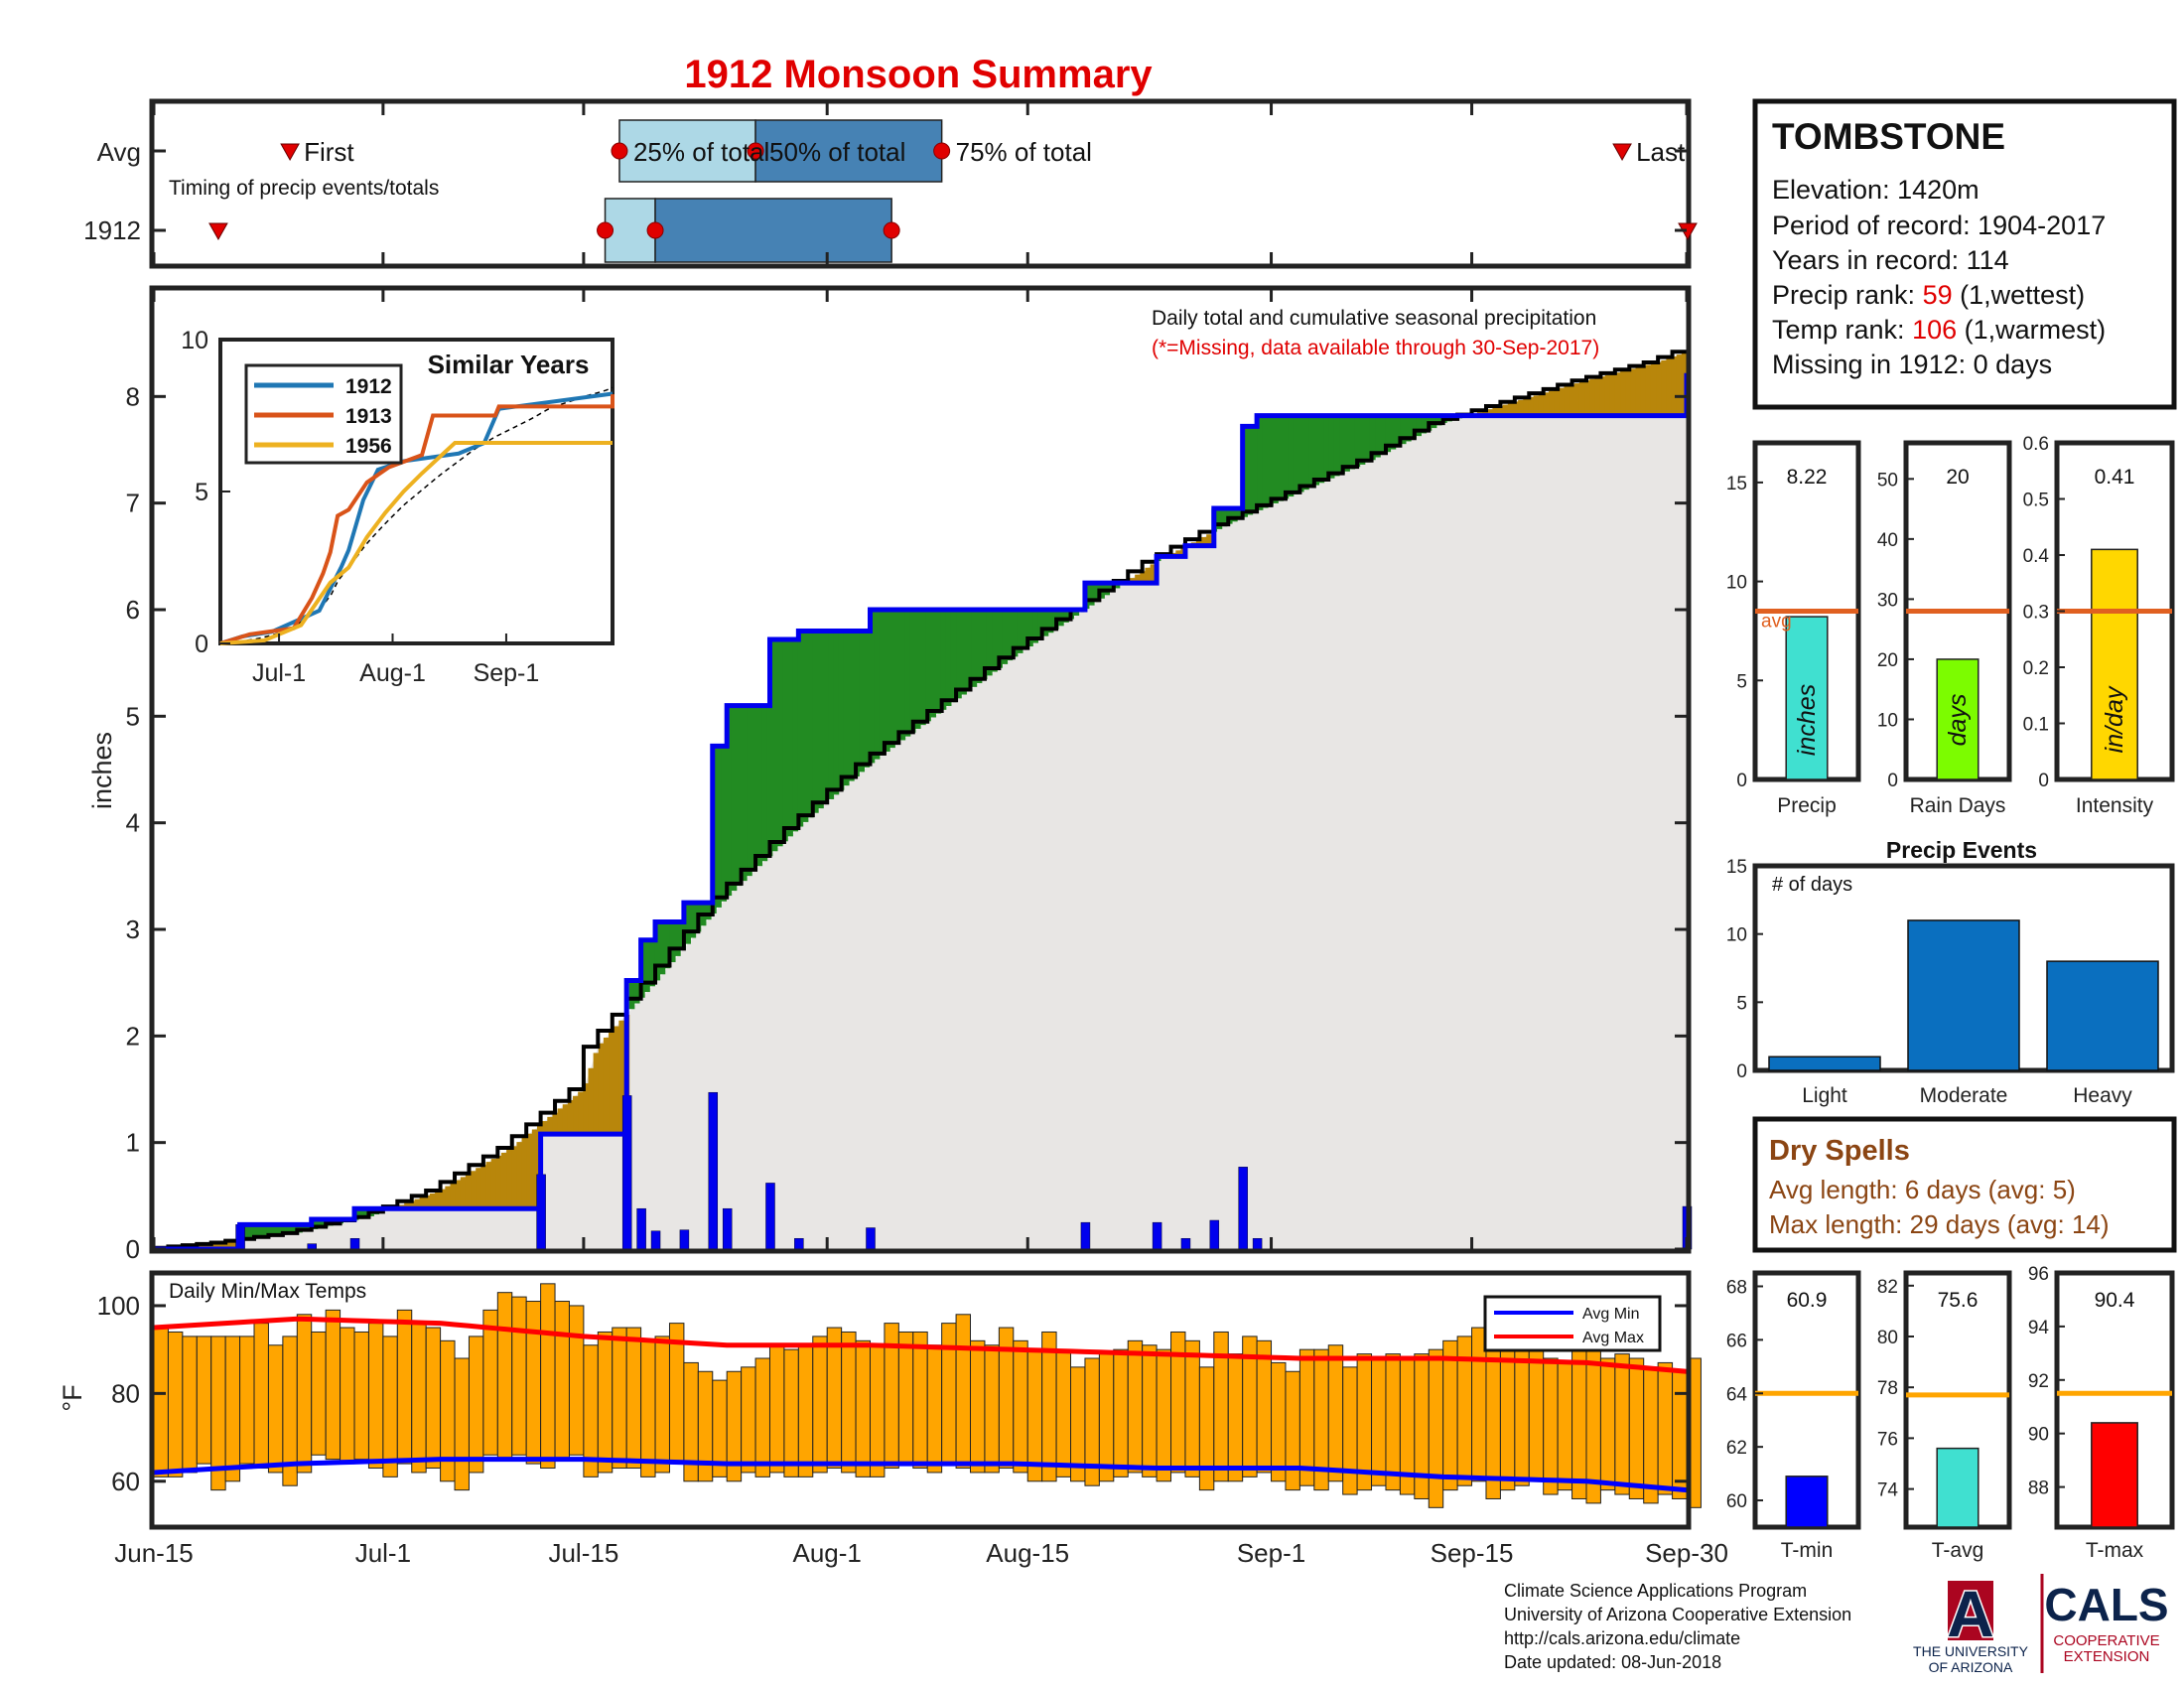 This screenshot has height=1688, width=2184. Describe the element at coordinates (2036, 501) in the screenshot. I see `summary-ytick-label: 0.5` at that location.